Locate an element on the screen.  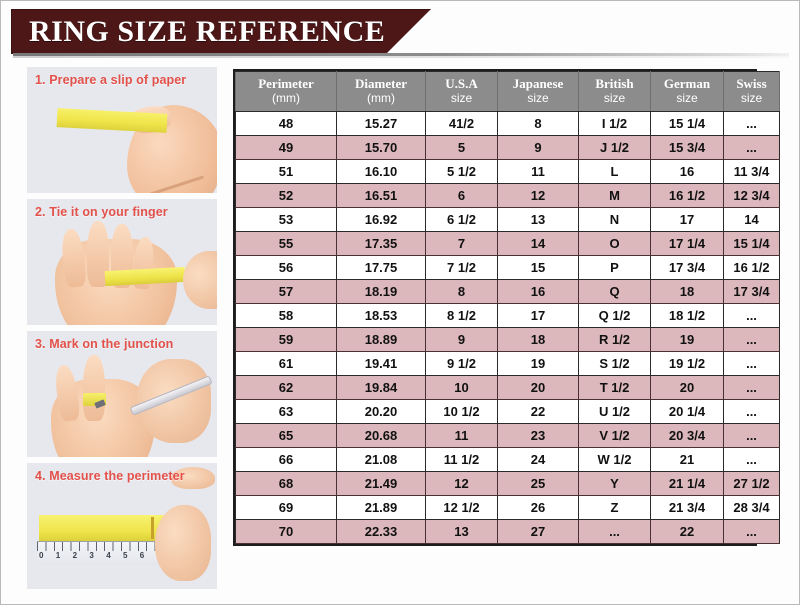
step-2-tie-on-finger: 2. Tie it on your finger is located at coordinates (122, 262).